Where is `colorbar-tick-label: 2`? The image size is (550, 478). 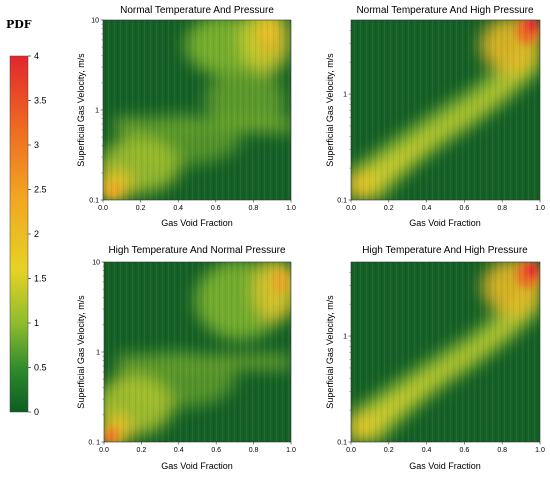 colorbar-tick-label: 2 is located at coordinates (36, 234).